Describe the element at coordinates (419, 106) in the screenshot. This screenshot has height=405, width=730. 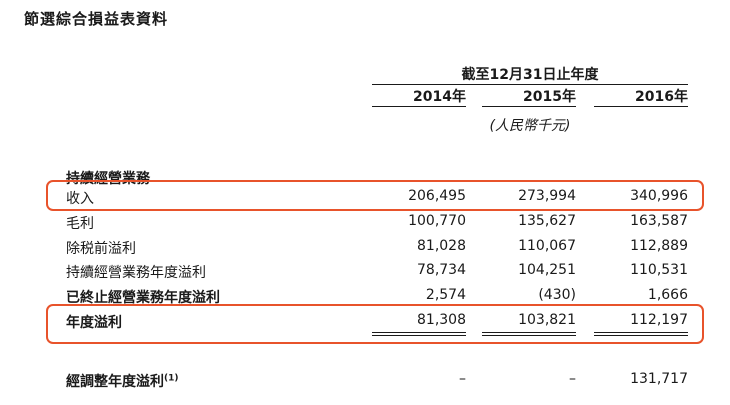
I see `year-underline-2014` at that location.